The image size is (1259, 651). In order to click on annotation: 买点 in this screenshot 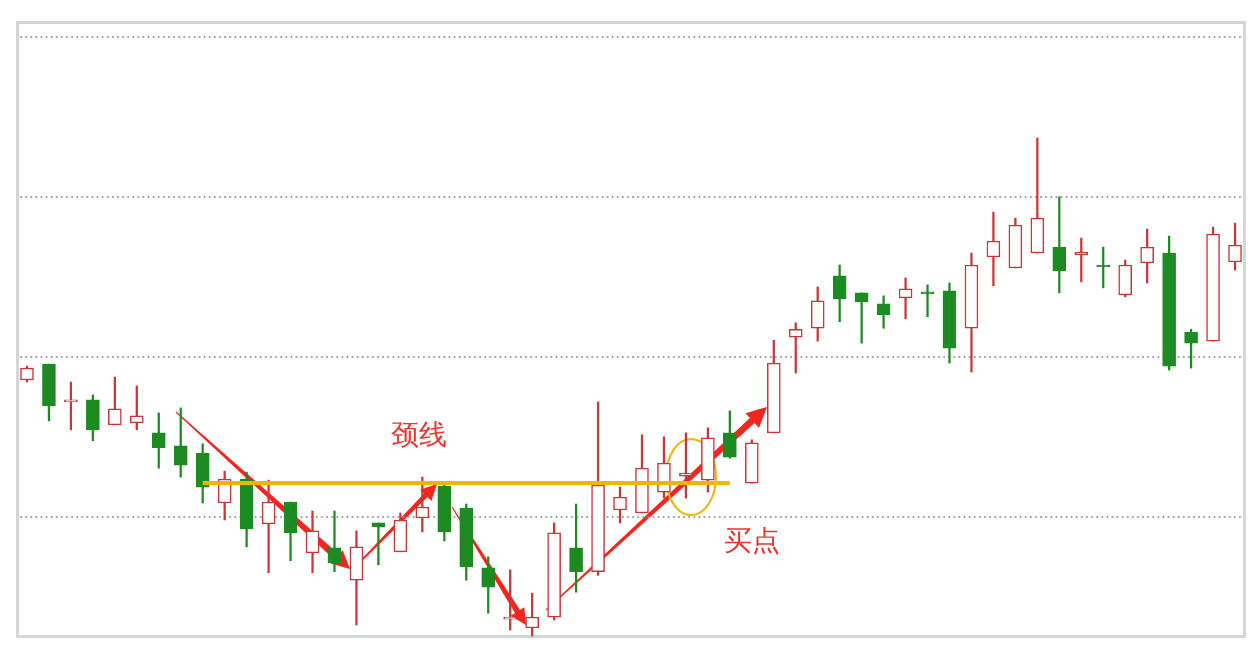, I will do `click(751, 541)`.